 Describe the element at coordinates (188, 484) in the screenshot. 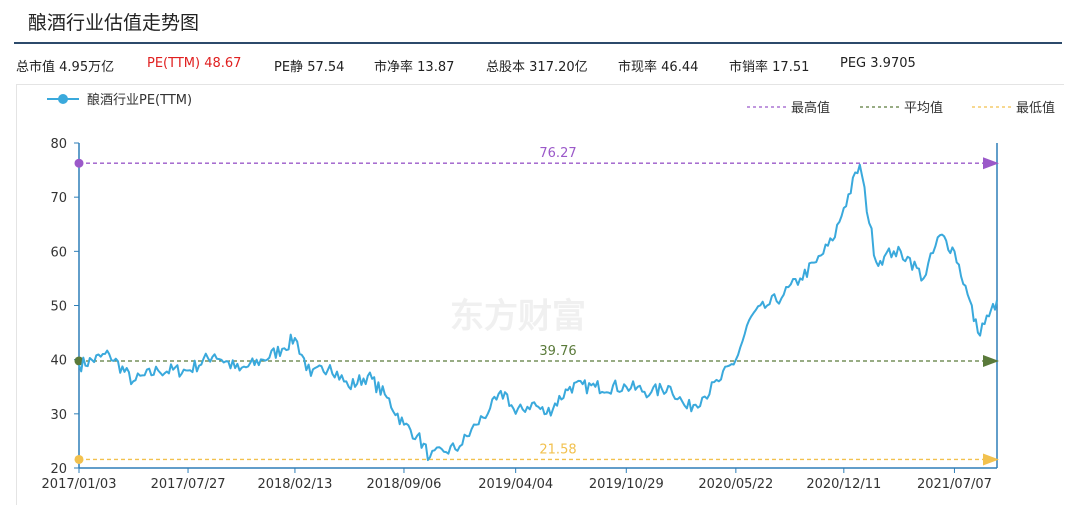

I see `x-tick-label: 2017/07/27` at that location.